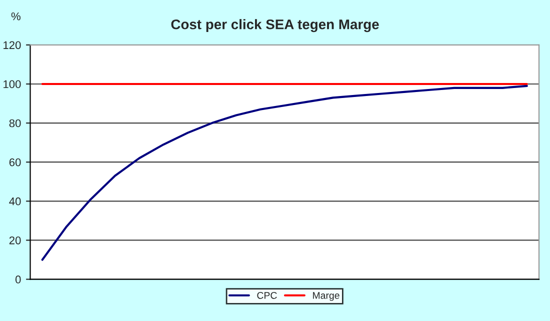 Image resolution: width=550 pixels, height=321 pixels. I want to click on y-tick-label: 20, so click(15, 240).